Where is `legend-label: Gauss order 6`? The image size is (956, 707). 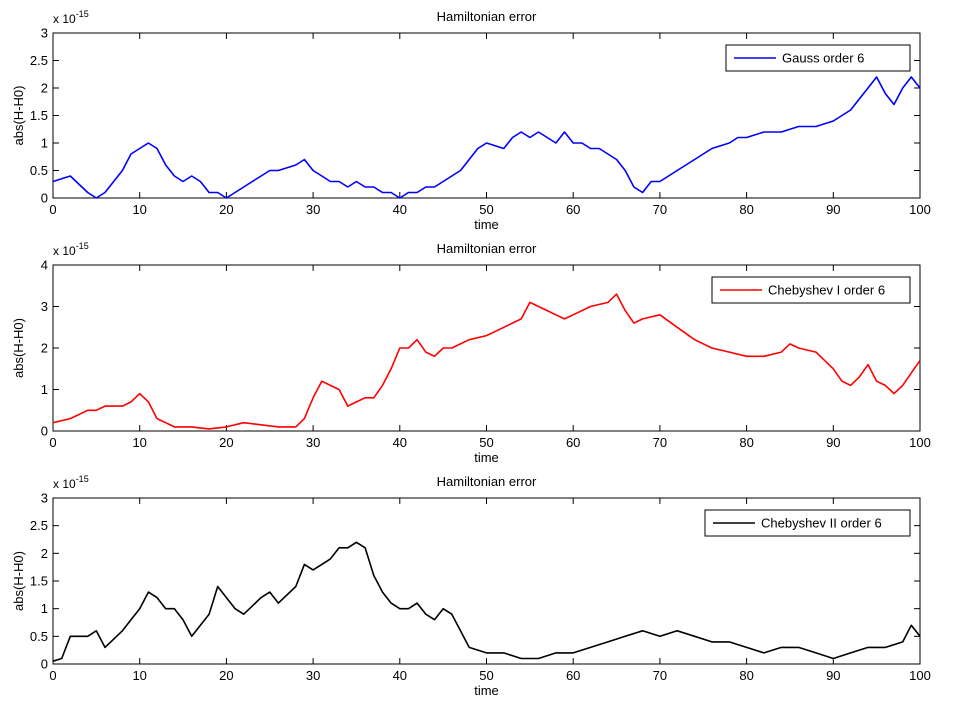 legend-label: Gauss order 6 is located at coordinates (823, 58).